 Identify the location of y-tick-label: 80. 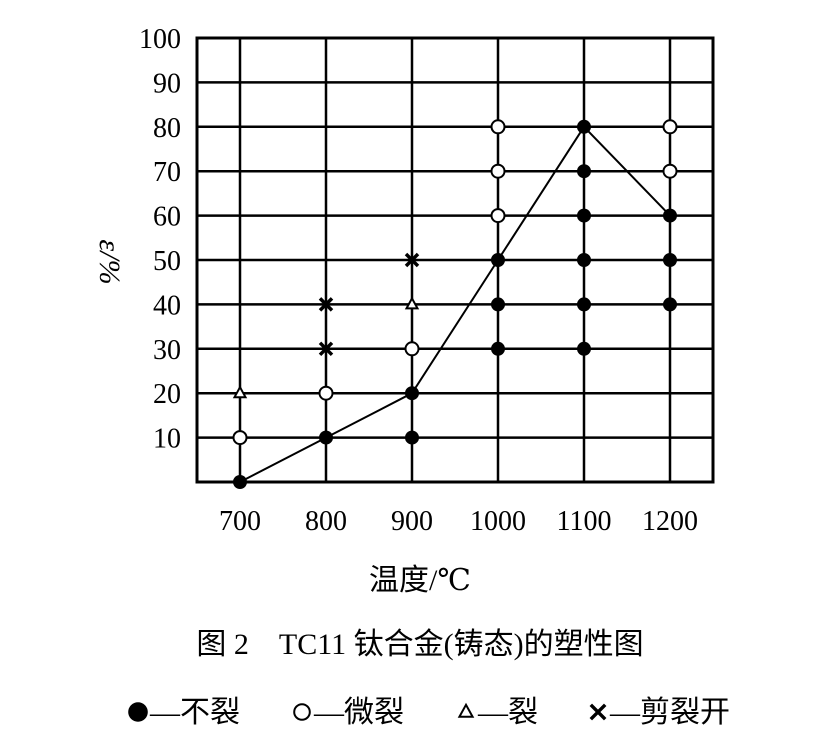
(167, 128).